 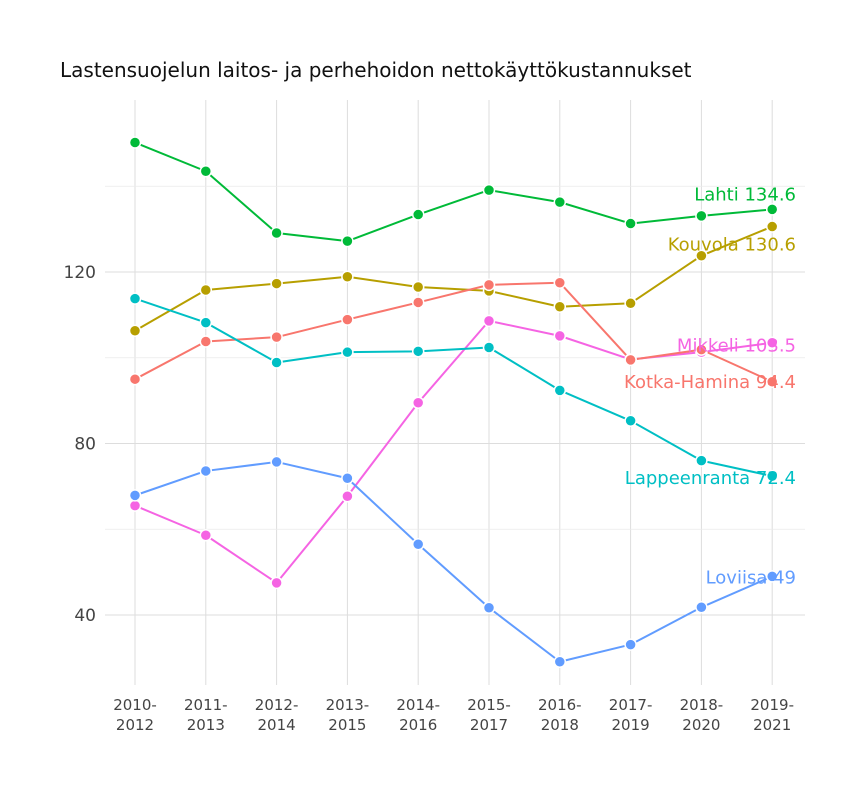 What do you see at coordinates (736, 346) in the screenshot?
I see `end-label-mikkeli: Mikkeli 103.5` at bounding box center [736, 346].